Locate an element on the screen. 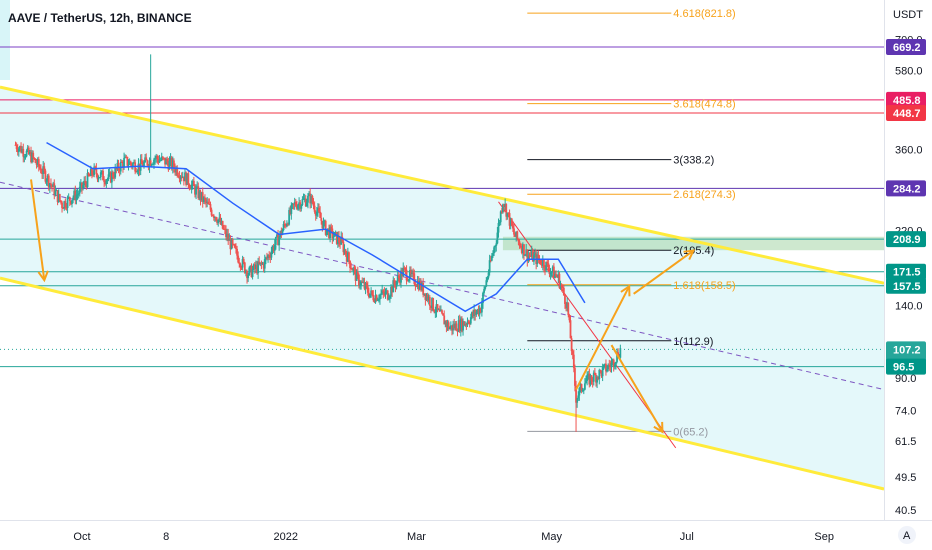 The height and width of the screenshot is (550, 932). fib-level-label: 2.618(274.3) is located at coordinates (704, 195).